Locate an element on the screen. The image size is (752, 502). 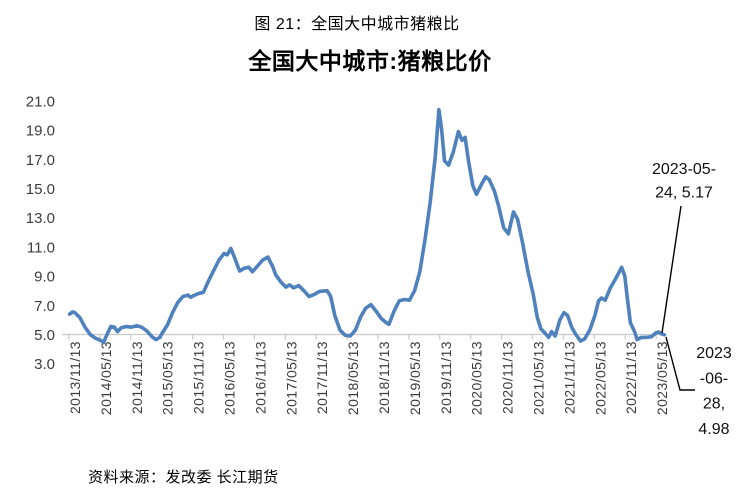
x-tick-label: 2017/11/13 is located at coordinates (322, 377).